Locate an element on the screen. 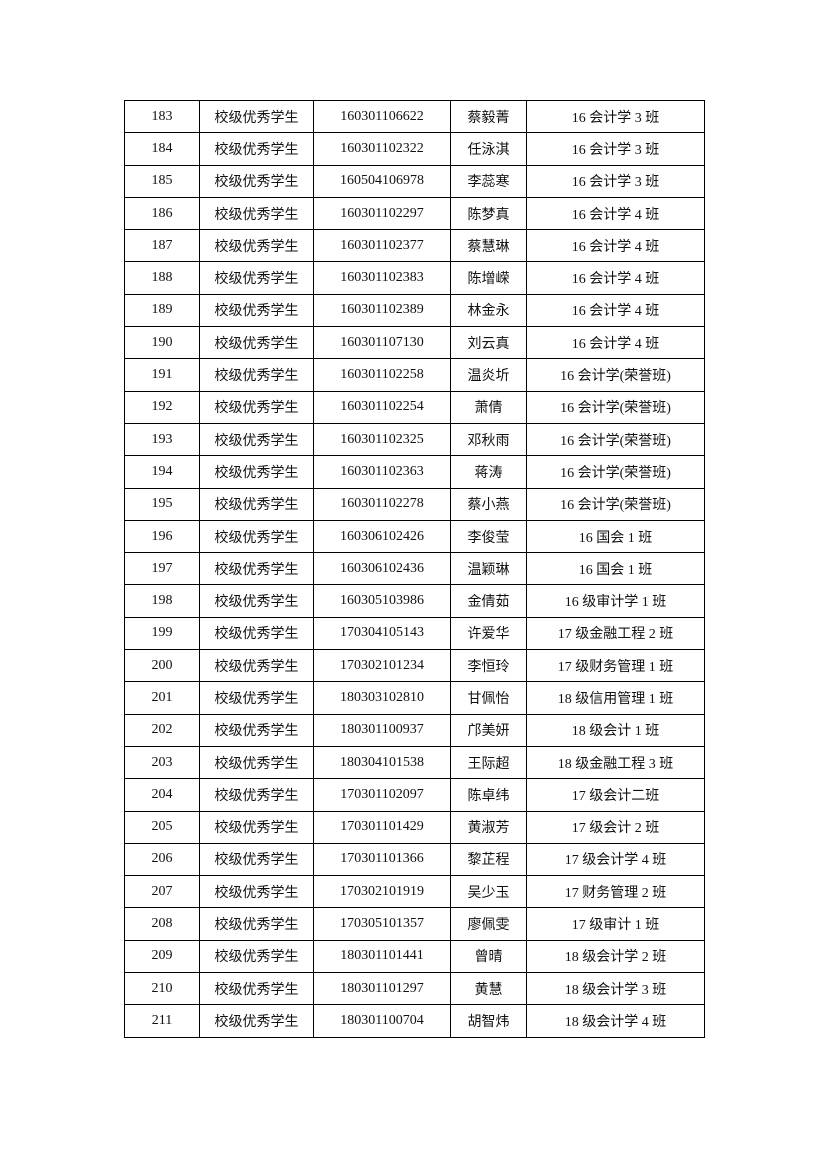  cell-name: 陈增嵘 is located at coordinates (488, 278).